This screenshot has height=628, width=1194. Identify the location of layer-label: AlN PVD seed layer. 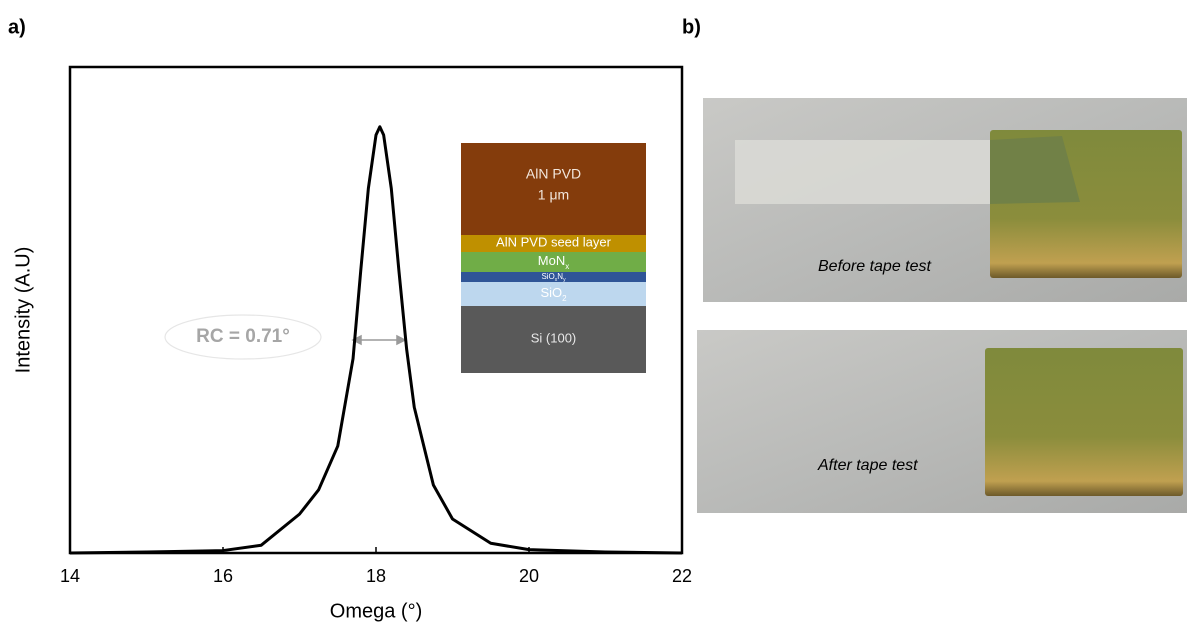
(554, 242).